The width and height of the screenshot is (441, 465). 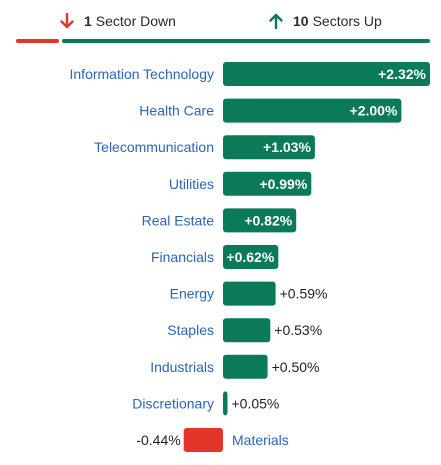 What do you see at coordinates (192, 294) in the screenshot?
I see `category-label-energy: Energy` at bounding box center [192, 294].